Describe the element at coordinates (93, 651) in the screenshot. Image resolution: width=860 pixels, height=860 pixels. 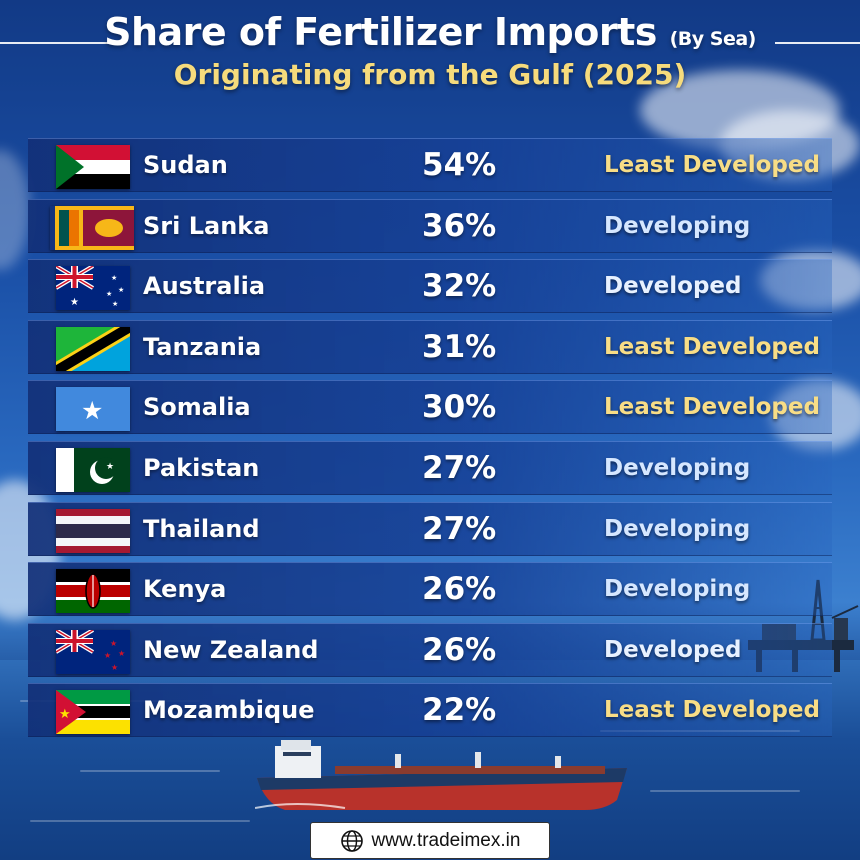
I see `flag-new-zealand: ★ ★ ★ ★` at that location.